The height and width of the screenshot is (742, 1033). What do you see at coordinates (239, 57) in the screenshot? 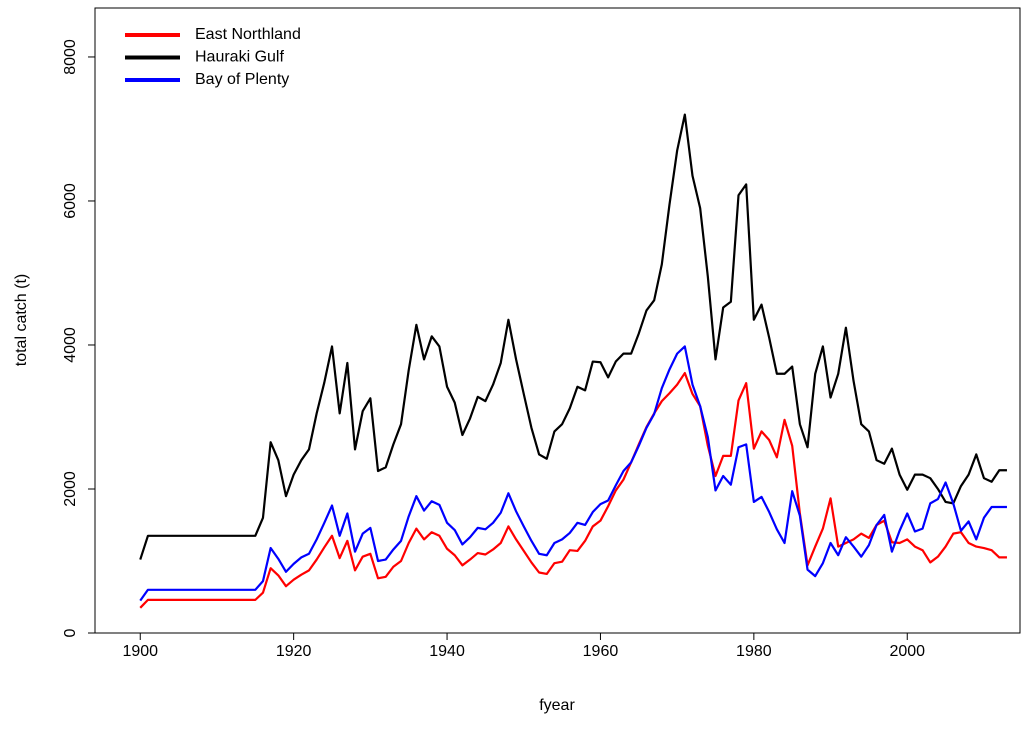
I see `legend-label: Hauraki Gulf` at bounding box center [239, 57].